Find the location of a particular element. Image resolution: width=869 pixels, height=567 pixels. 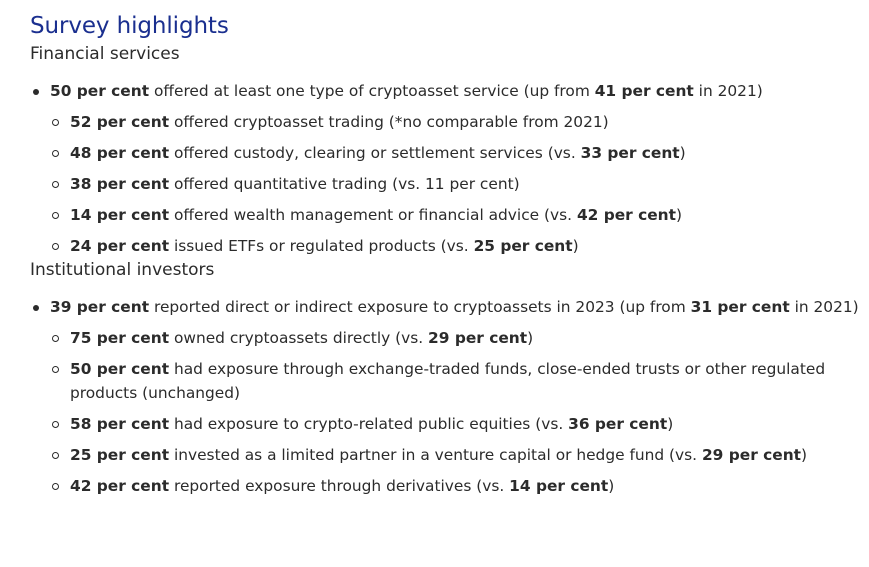

stat-value: 24 per cent is located at coordinates (120, 246).